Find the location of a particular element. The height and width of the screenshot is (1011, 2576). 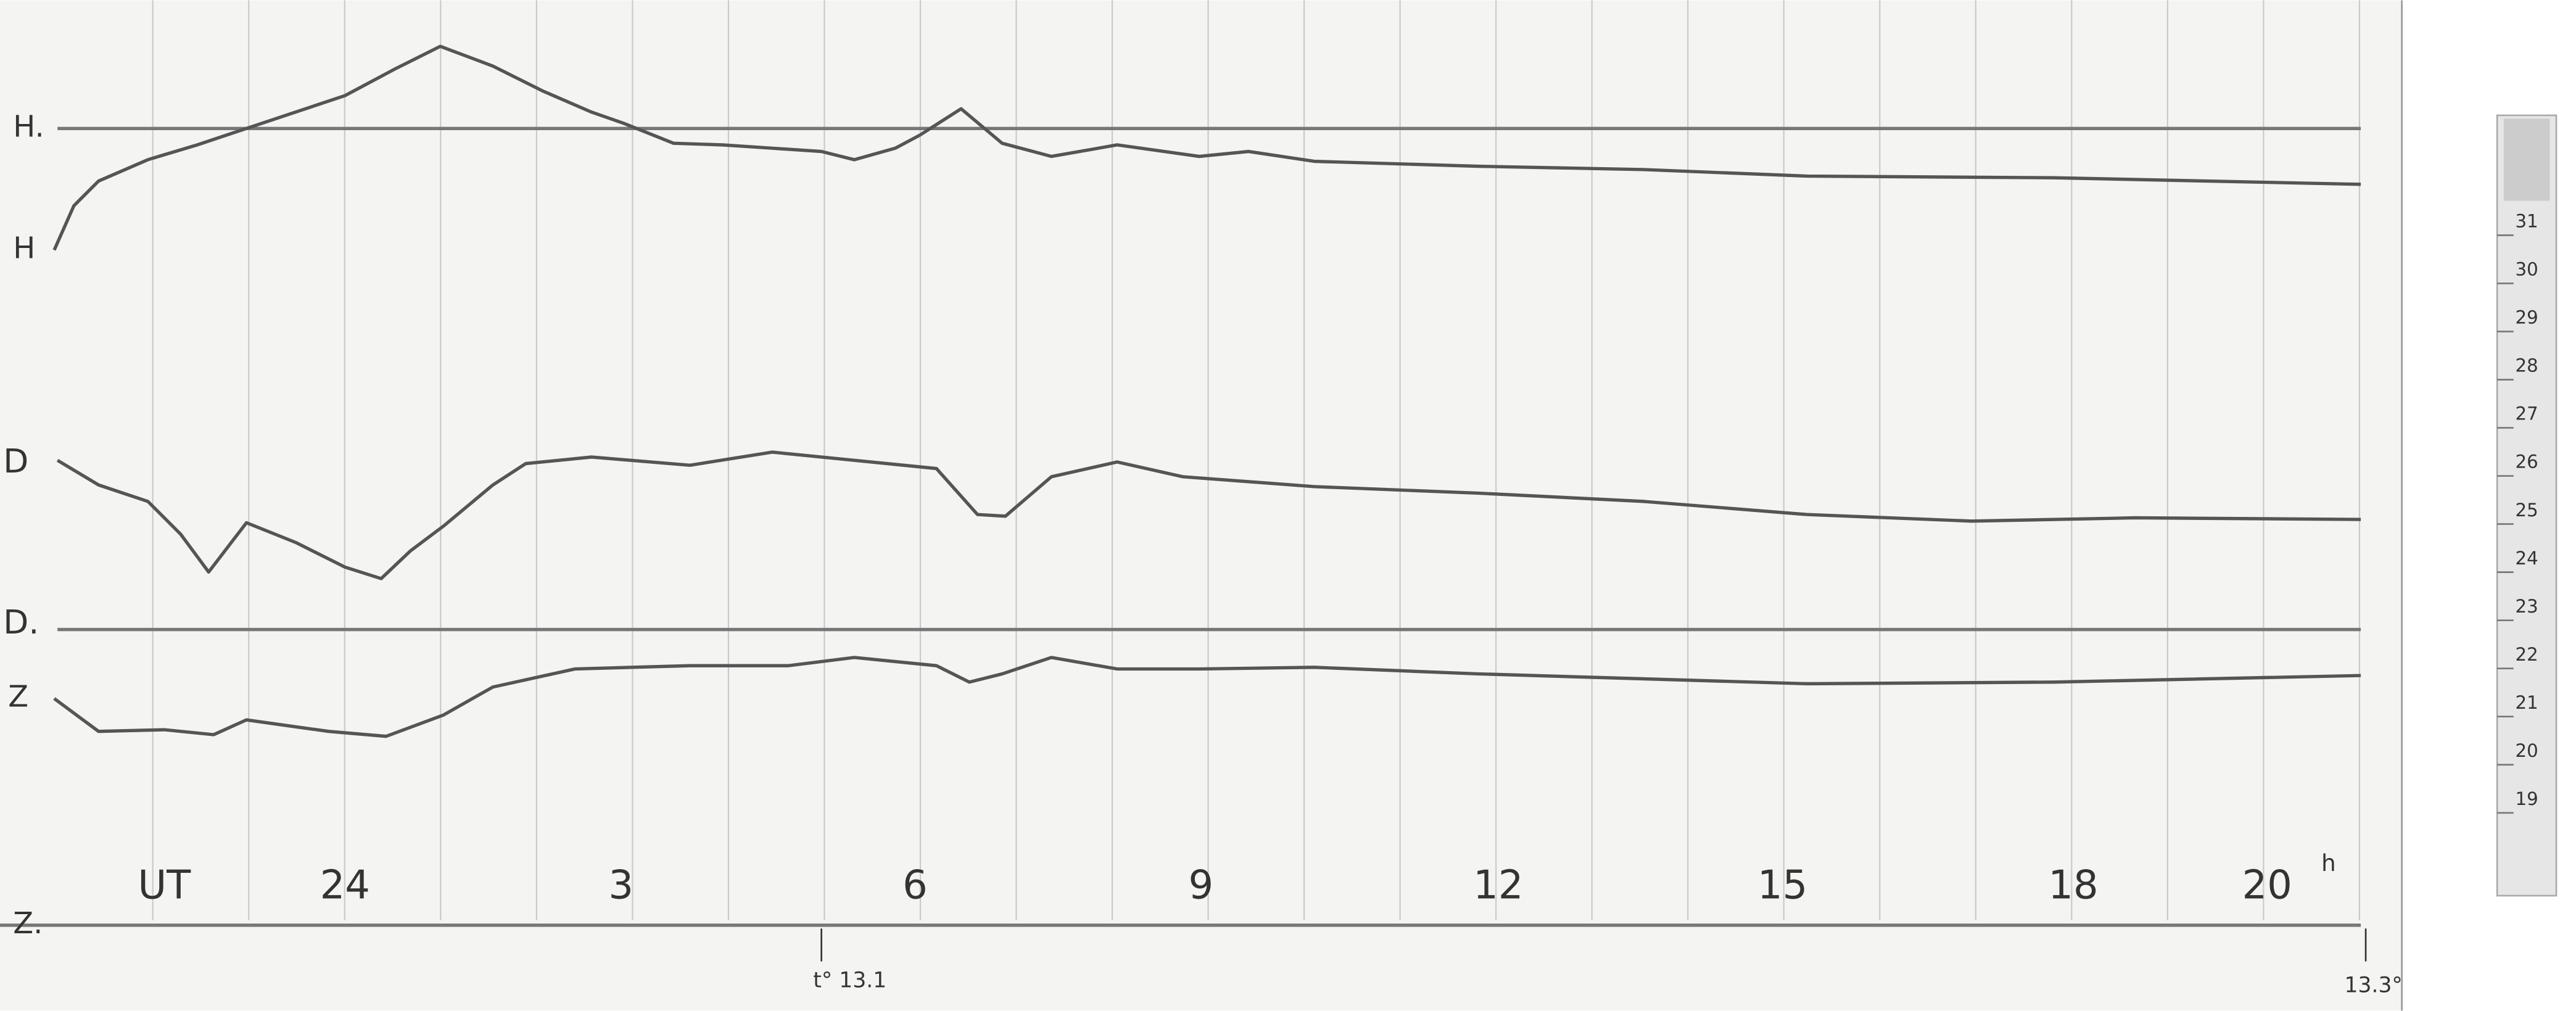

hour-label: 20 is located at coordinates (2267, 885).